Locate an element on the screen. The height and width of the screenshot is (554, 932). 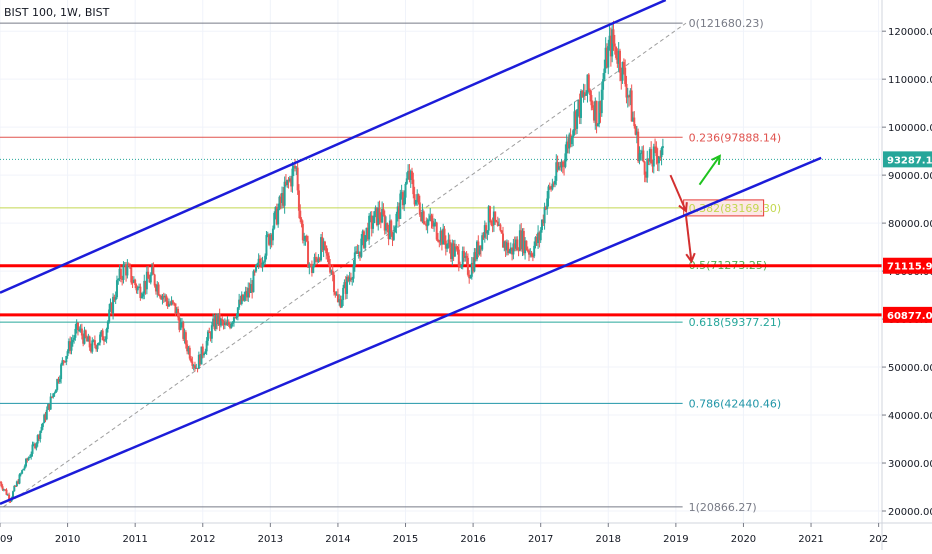
arrow-shaft is located at coordinates (689, 238).